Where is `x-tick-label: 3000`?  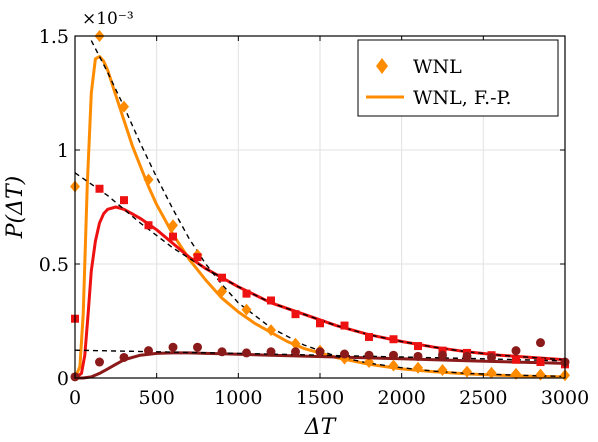 x-tick-label: 3000 is located at coordinates (565, 398).